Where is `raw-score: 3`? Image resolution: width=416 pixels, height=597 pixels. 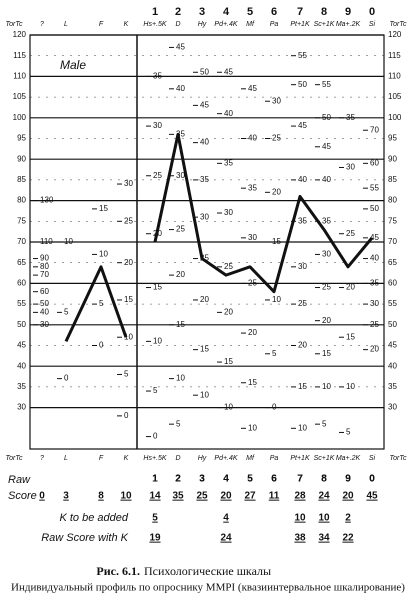
raw-score: 3 is located at coordinates (66, 496).